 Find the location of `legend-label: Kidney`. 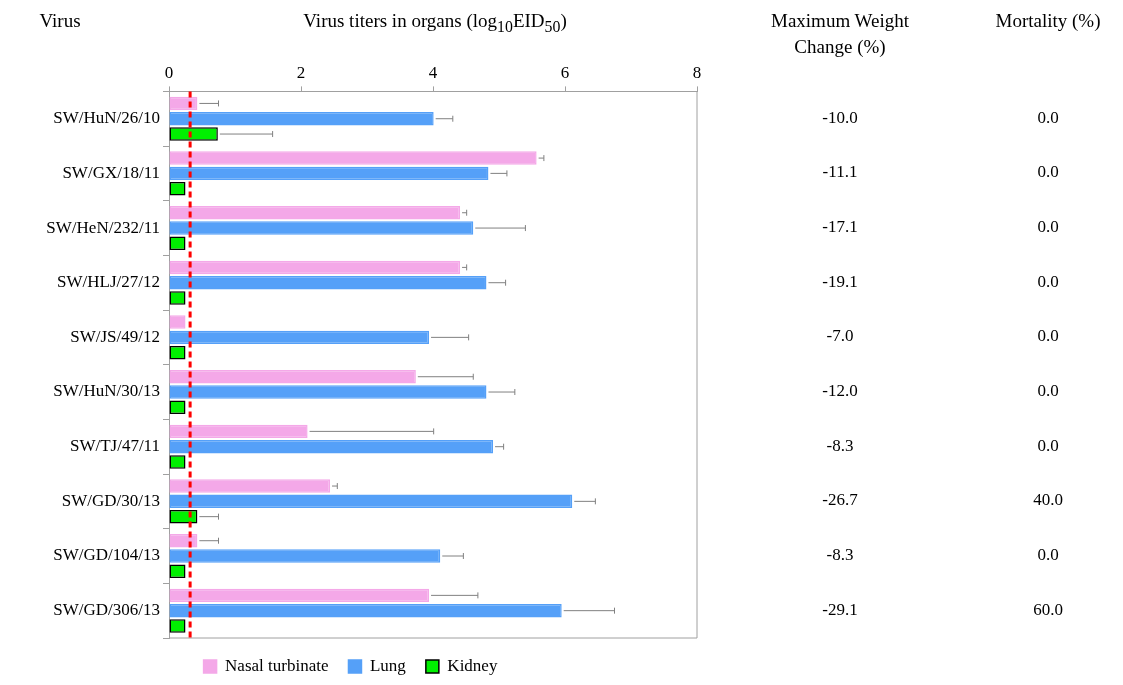

legend-label: Kidney is located at coordinates (472, 665).